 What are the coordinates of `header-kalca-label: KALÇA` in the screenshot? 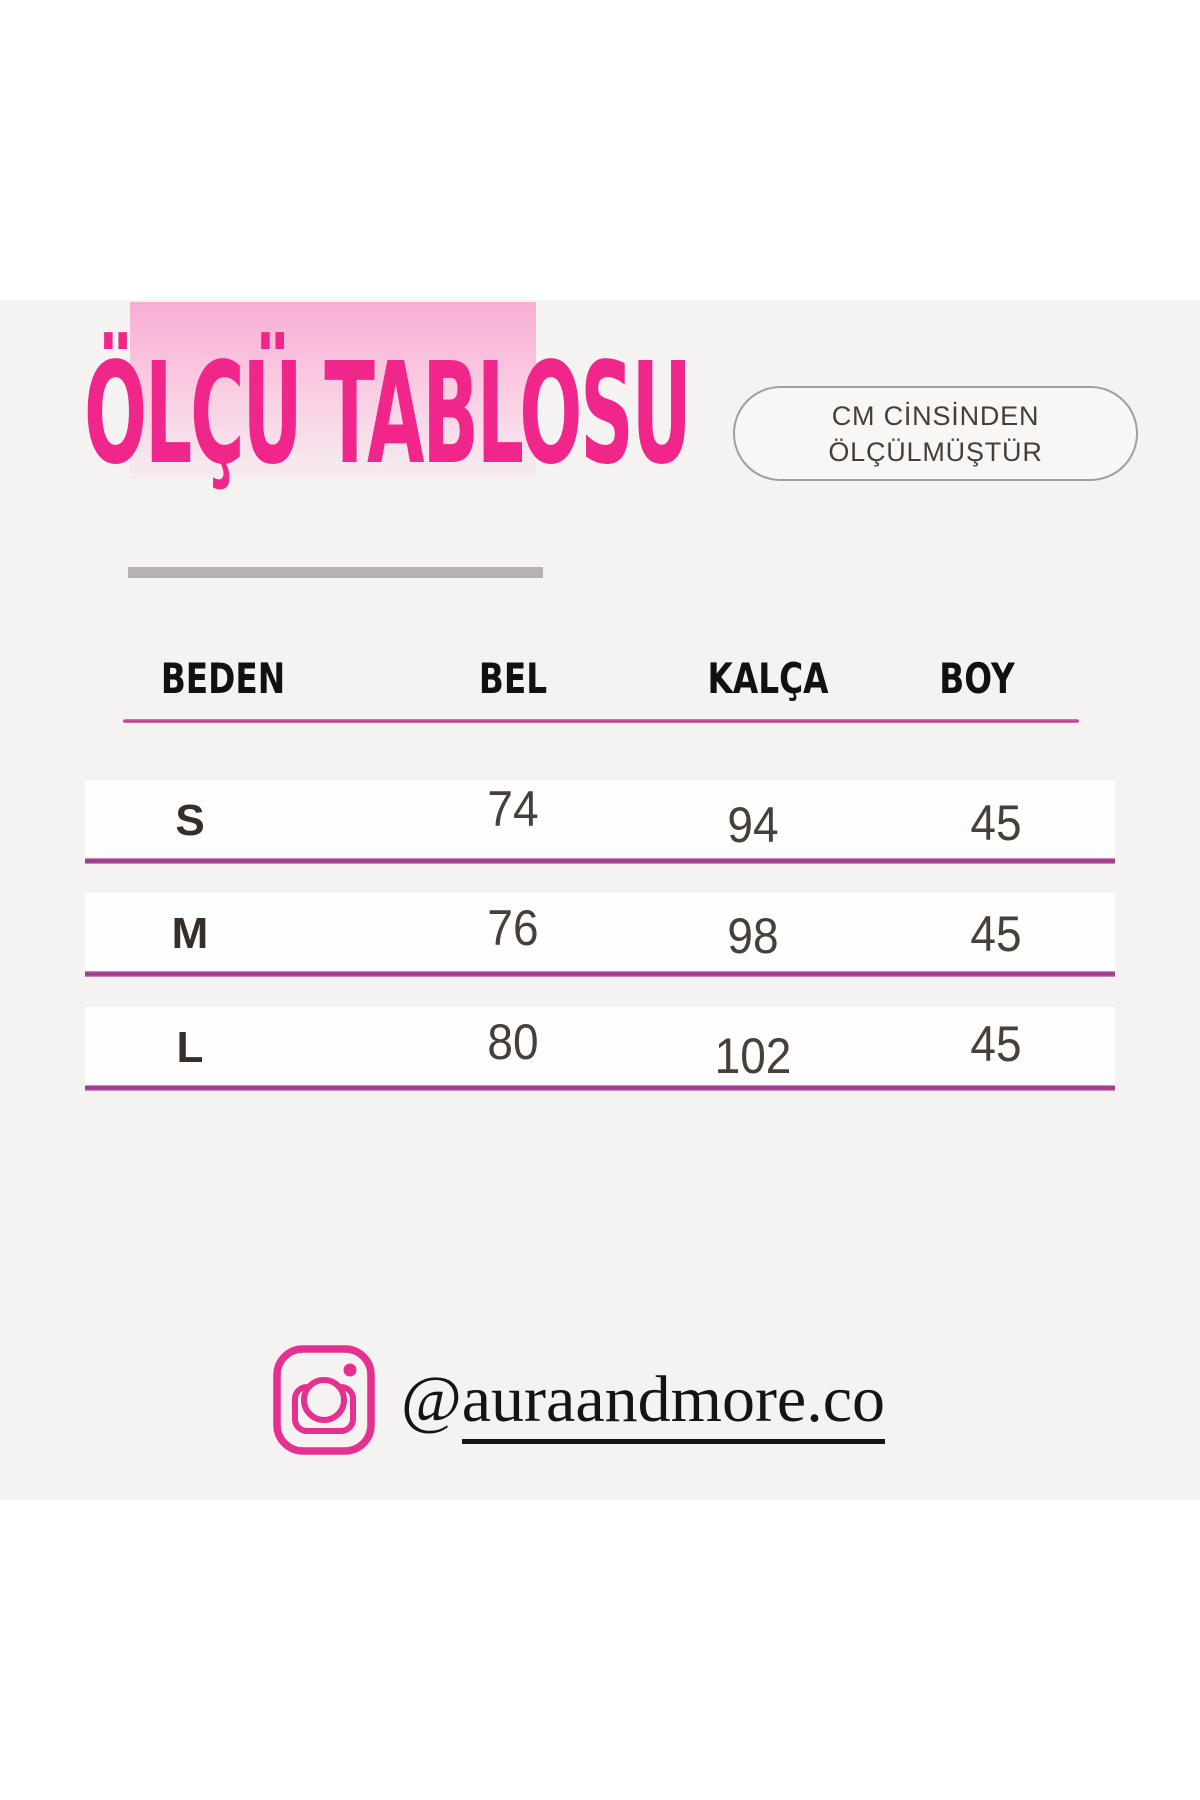 It's located at (768, 678).